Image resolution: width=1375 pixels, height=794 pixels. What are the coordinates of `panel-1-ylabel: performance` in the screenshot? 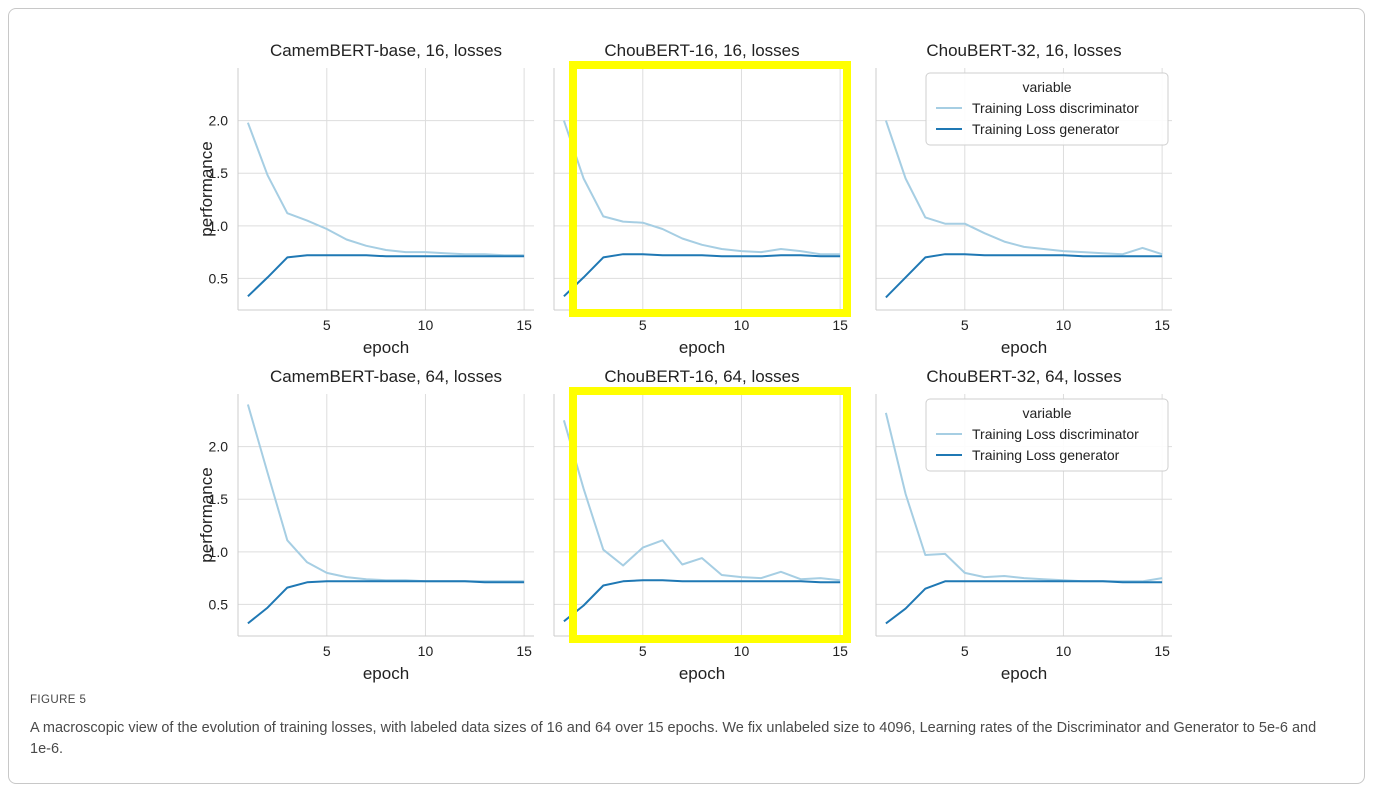 It's located at (206, 188).